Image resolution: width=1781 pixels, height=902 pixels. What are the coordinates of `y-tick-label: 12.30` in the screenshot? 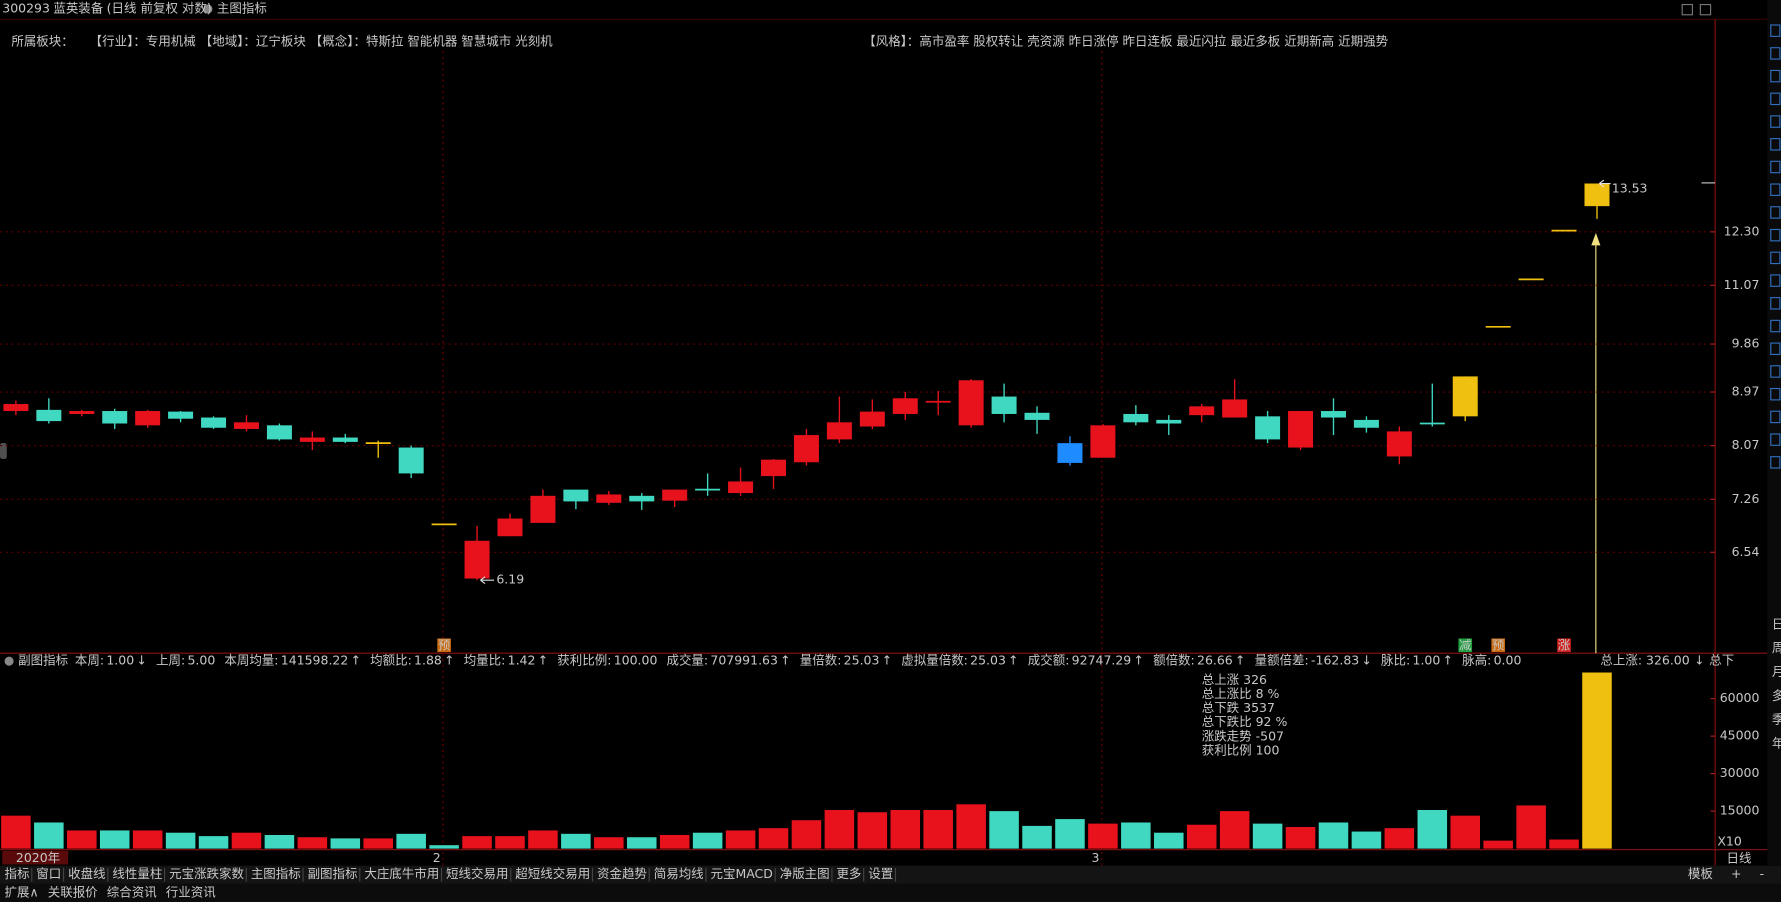 It's located at (1742, 230).